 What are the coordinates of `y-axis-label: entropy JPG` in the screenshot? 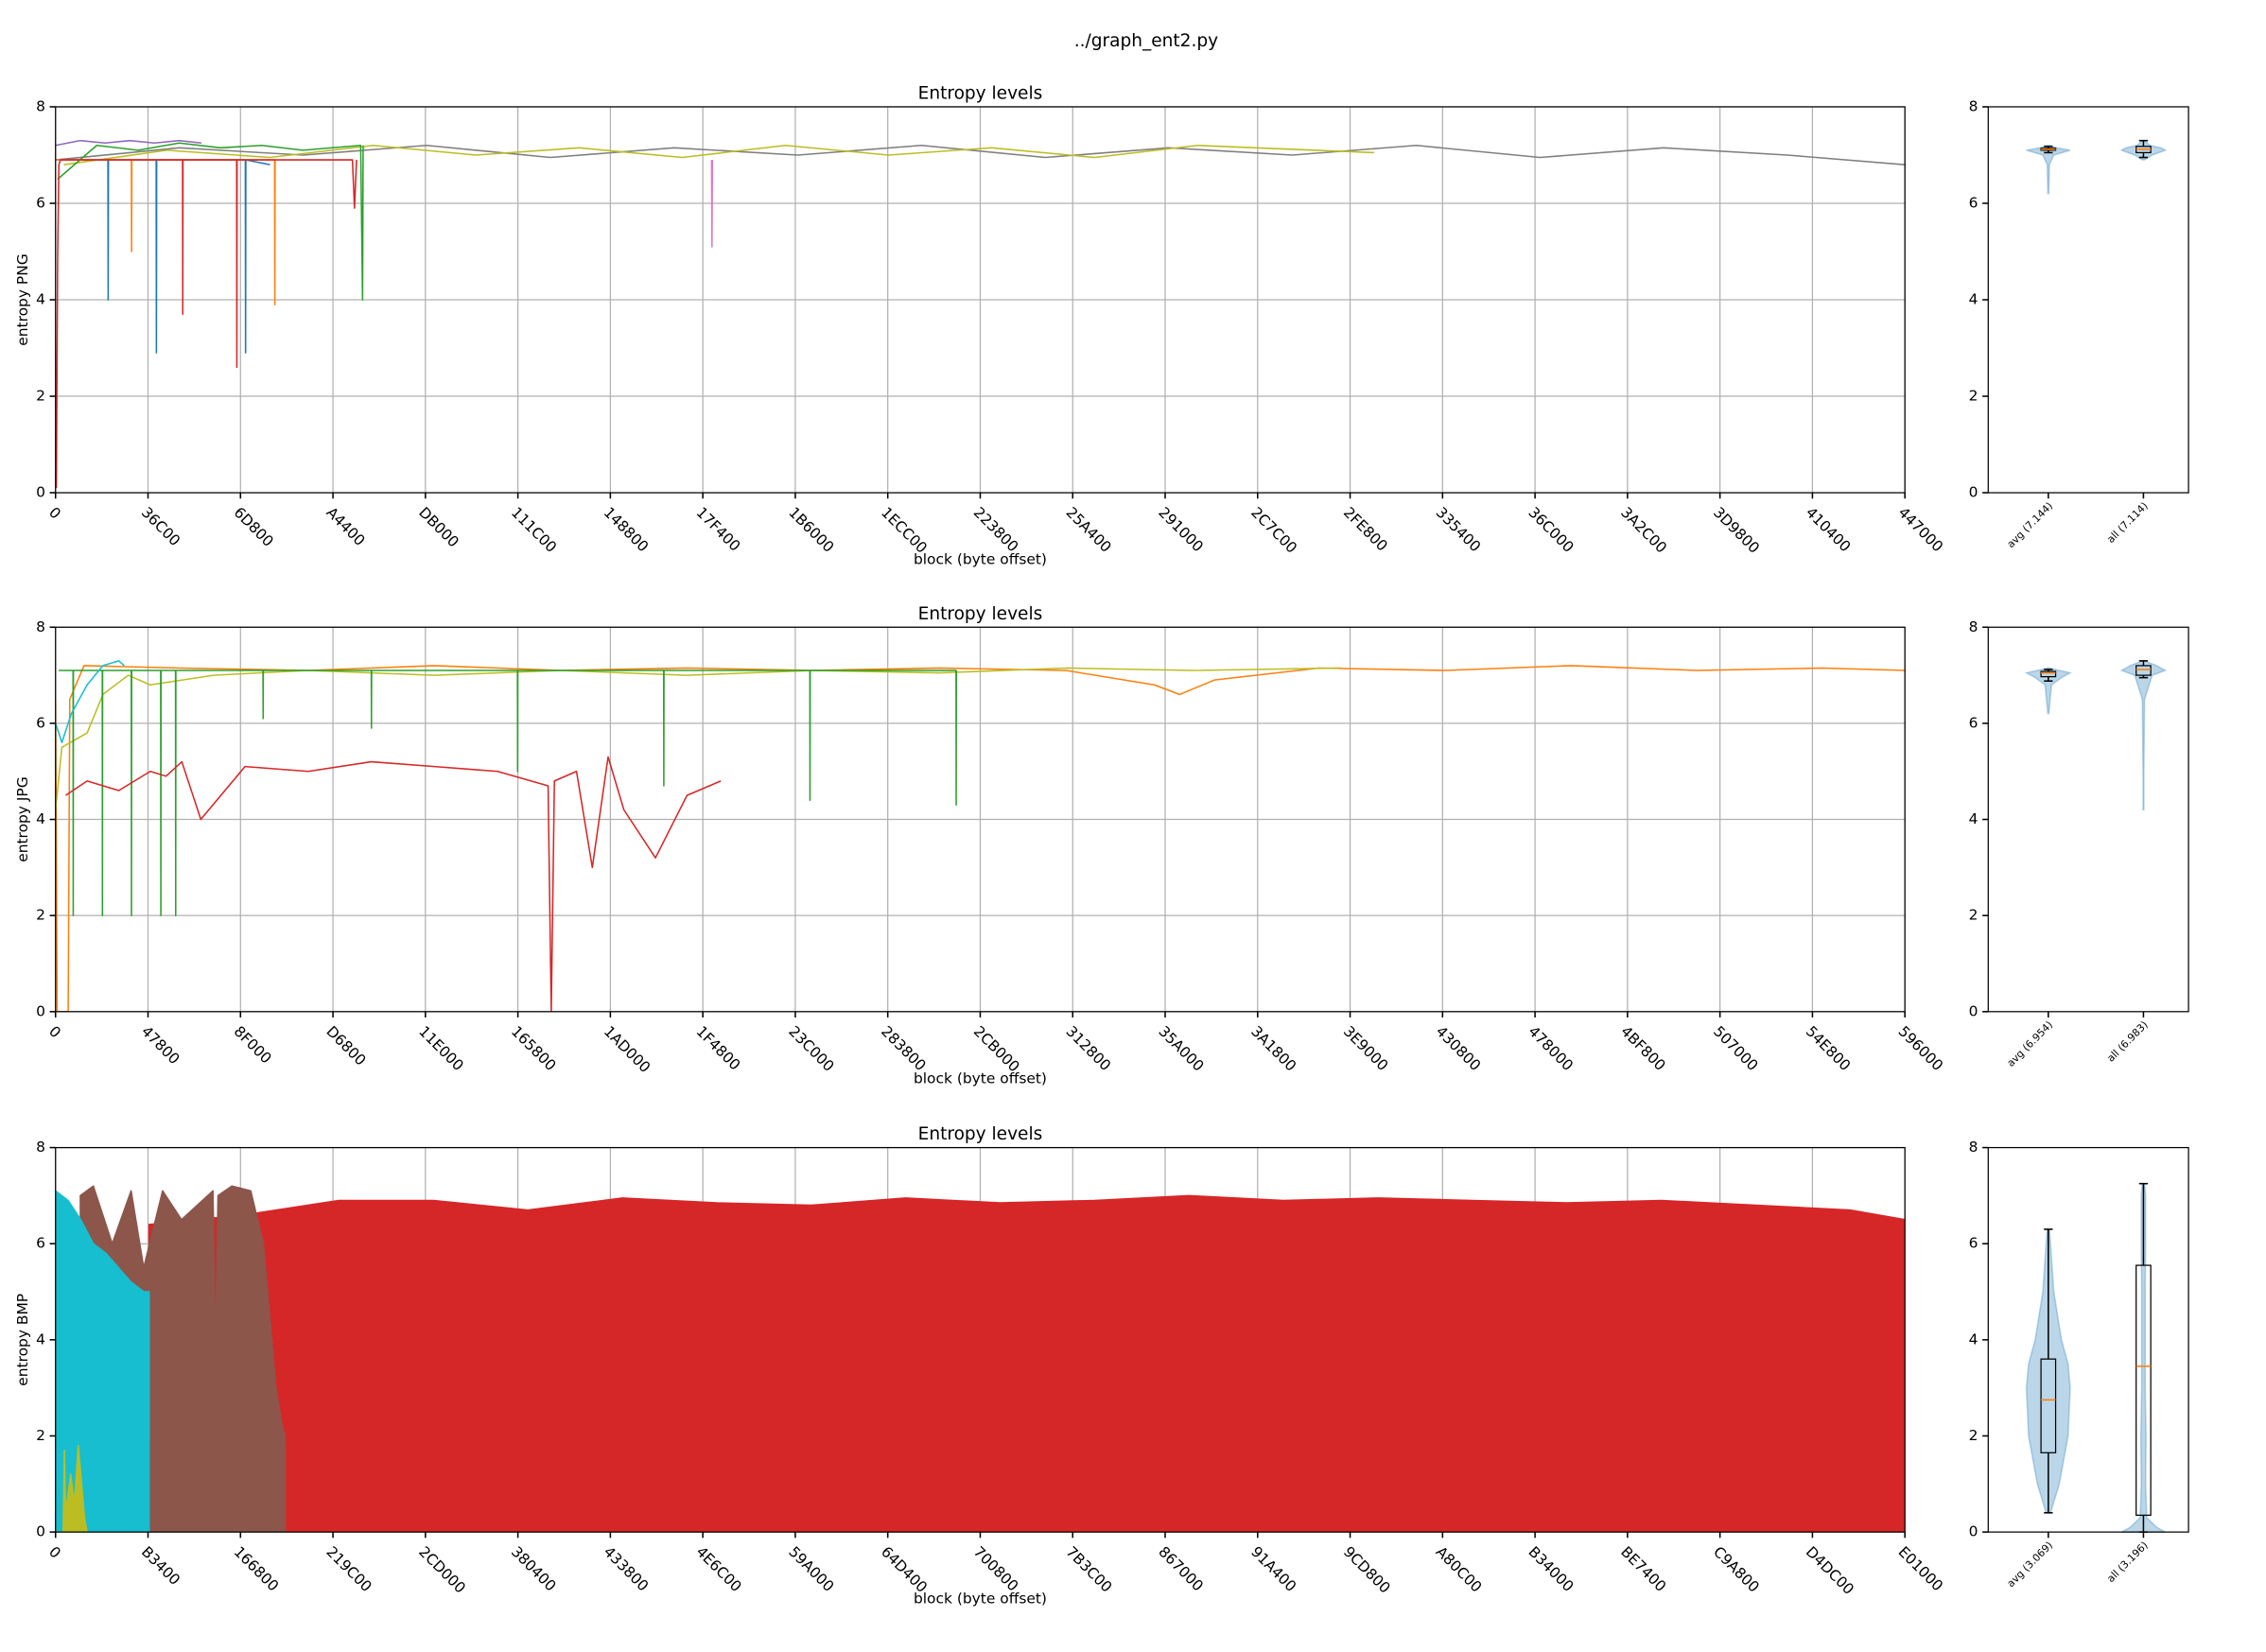 It's located at (22, 819).